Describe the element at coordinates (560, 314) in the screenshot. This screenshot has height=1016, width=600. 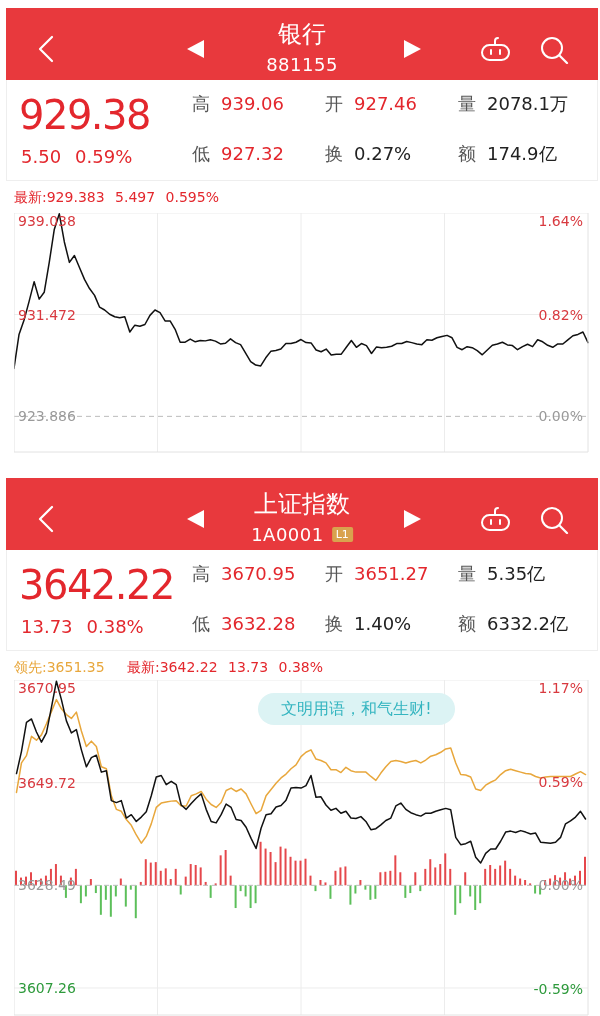
I see `y2-tick-label: 0.82%` at that location.